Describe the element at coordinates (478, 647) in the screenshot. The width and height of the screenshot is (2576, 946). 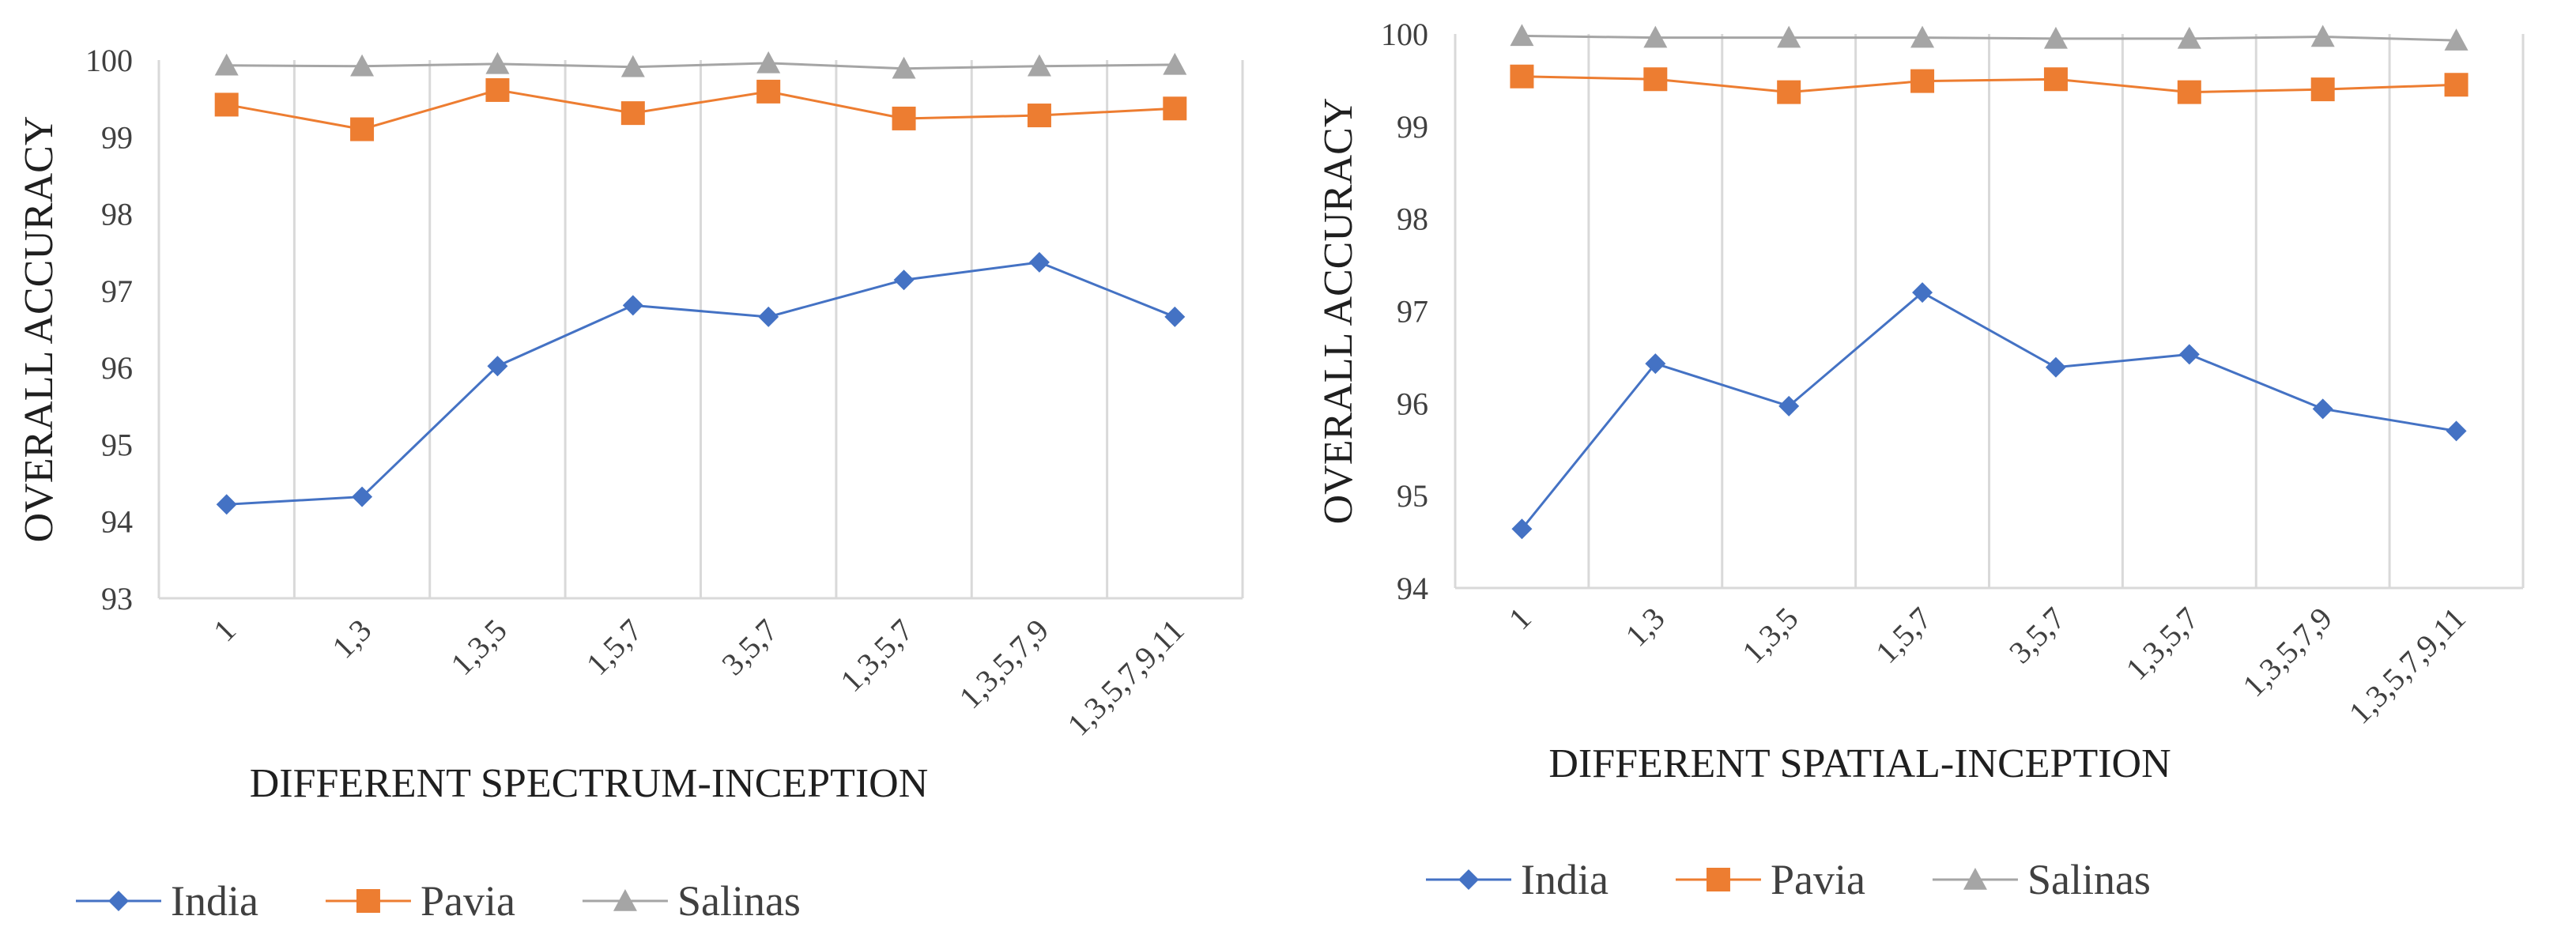
I see `x-tick-label: 1,3,5` at that location.